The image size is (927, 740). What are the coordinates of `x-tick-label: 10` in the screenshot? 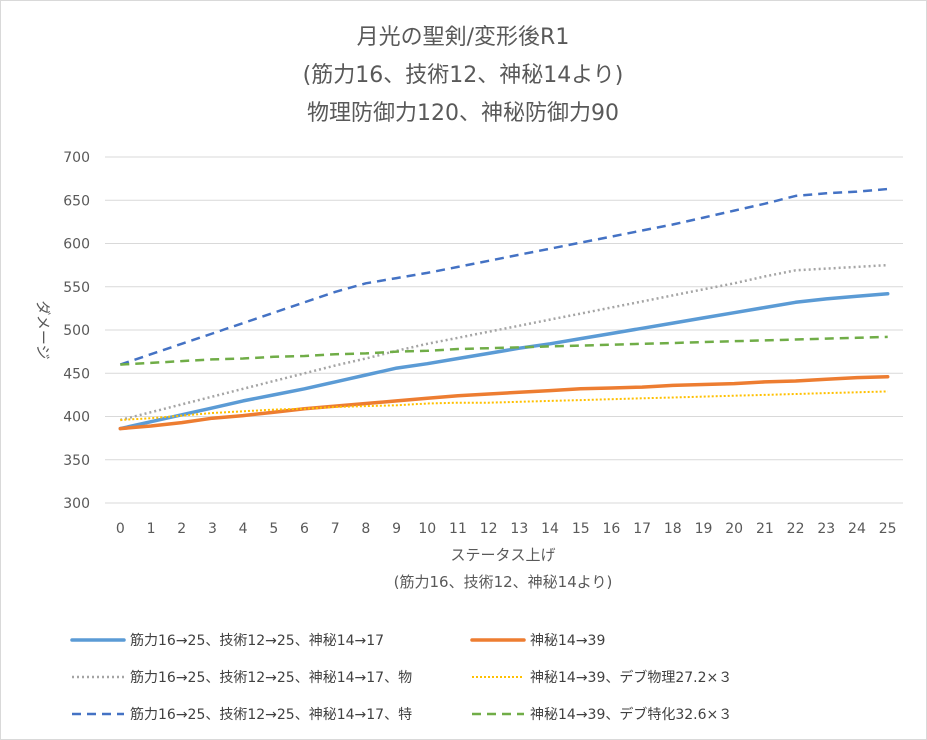 It's located at (427, 529).